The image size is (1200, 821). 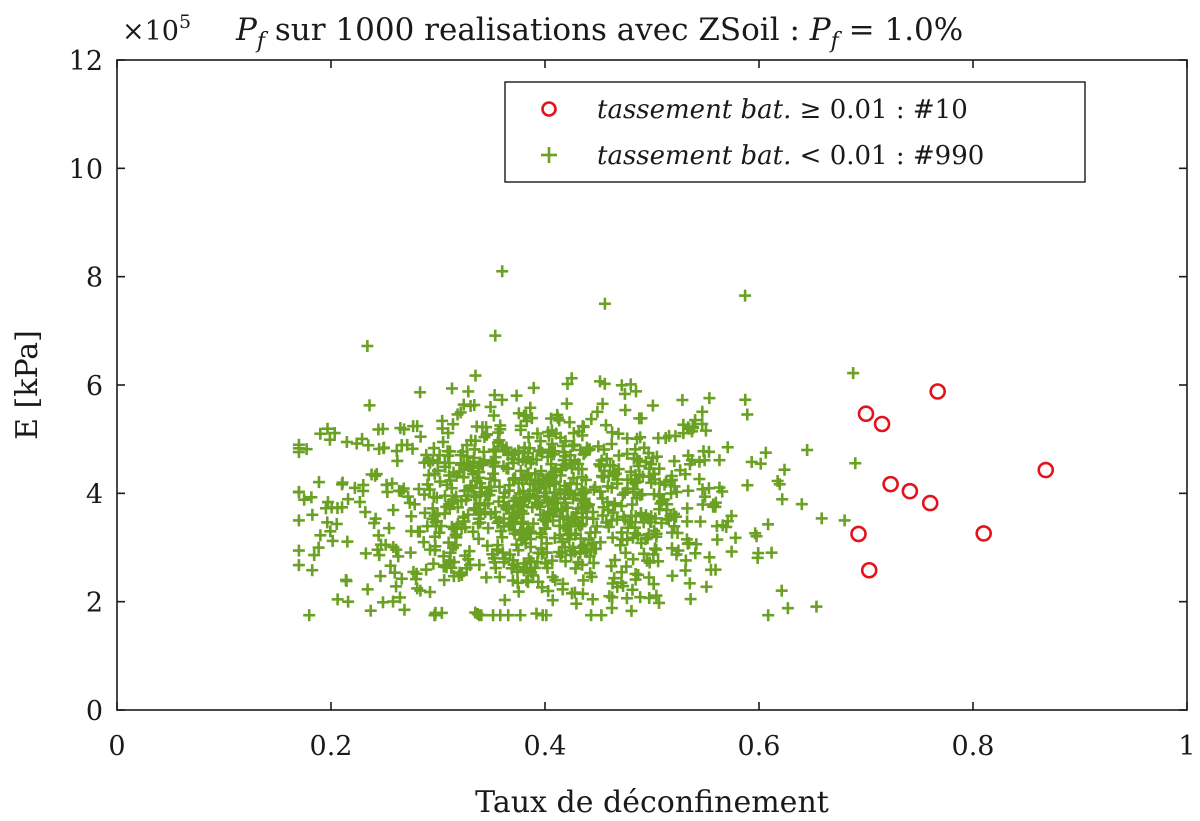 What do you see at coordinates (795, 132) in the screenshot?
I see `legend-box` at bounding box center [795, 132].